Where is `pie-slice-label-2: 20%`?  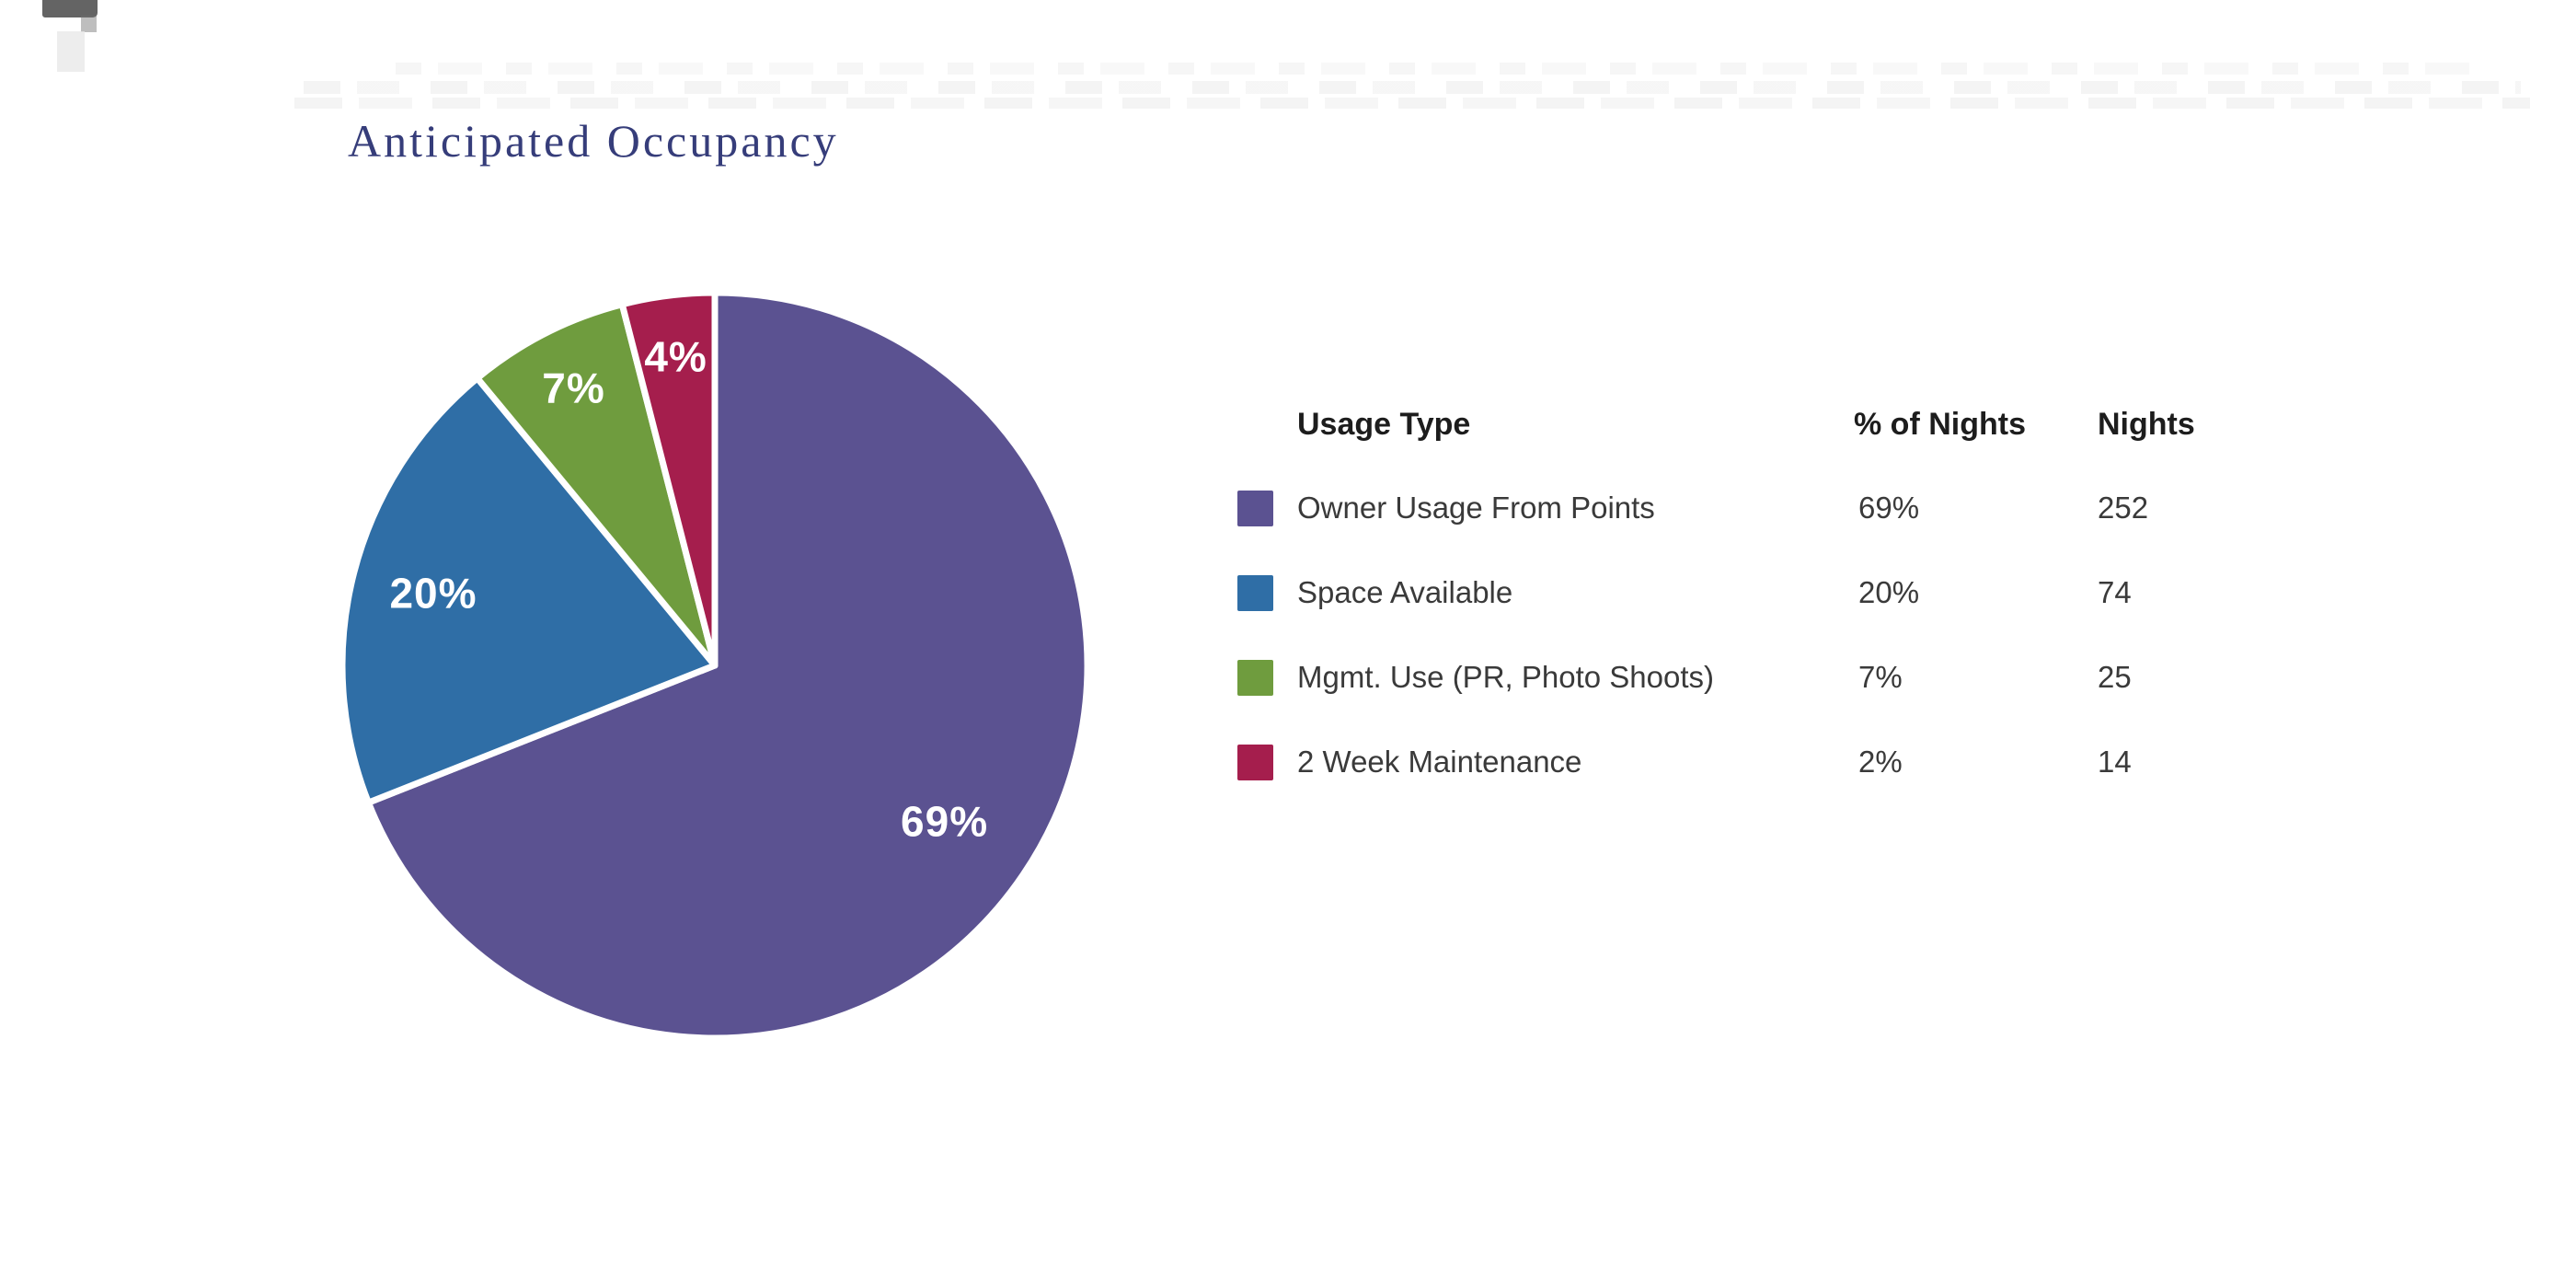
pie-slice-label-2: 20% is located at coordinates (433, 593).